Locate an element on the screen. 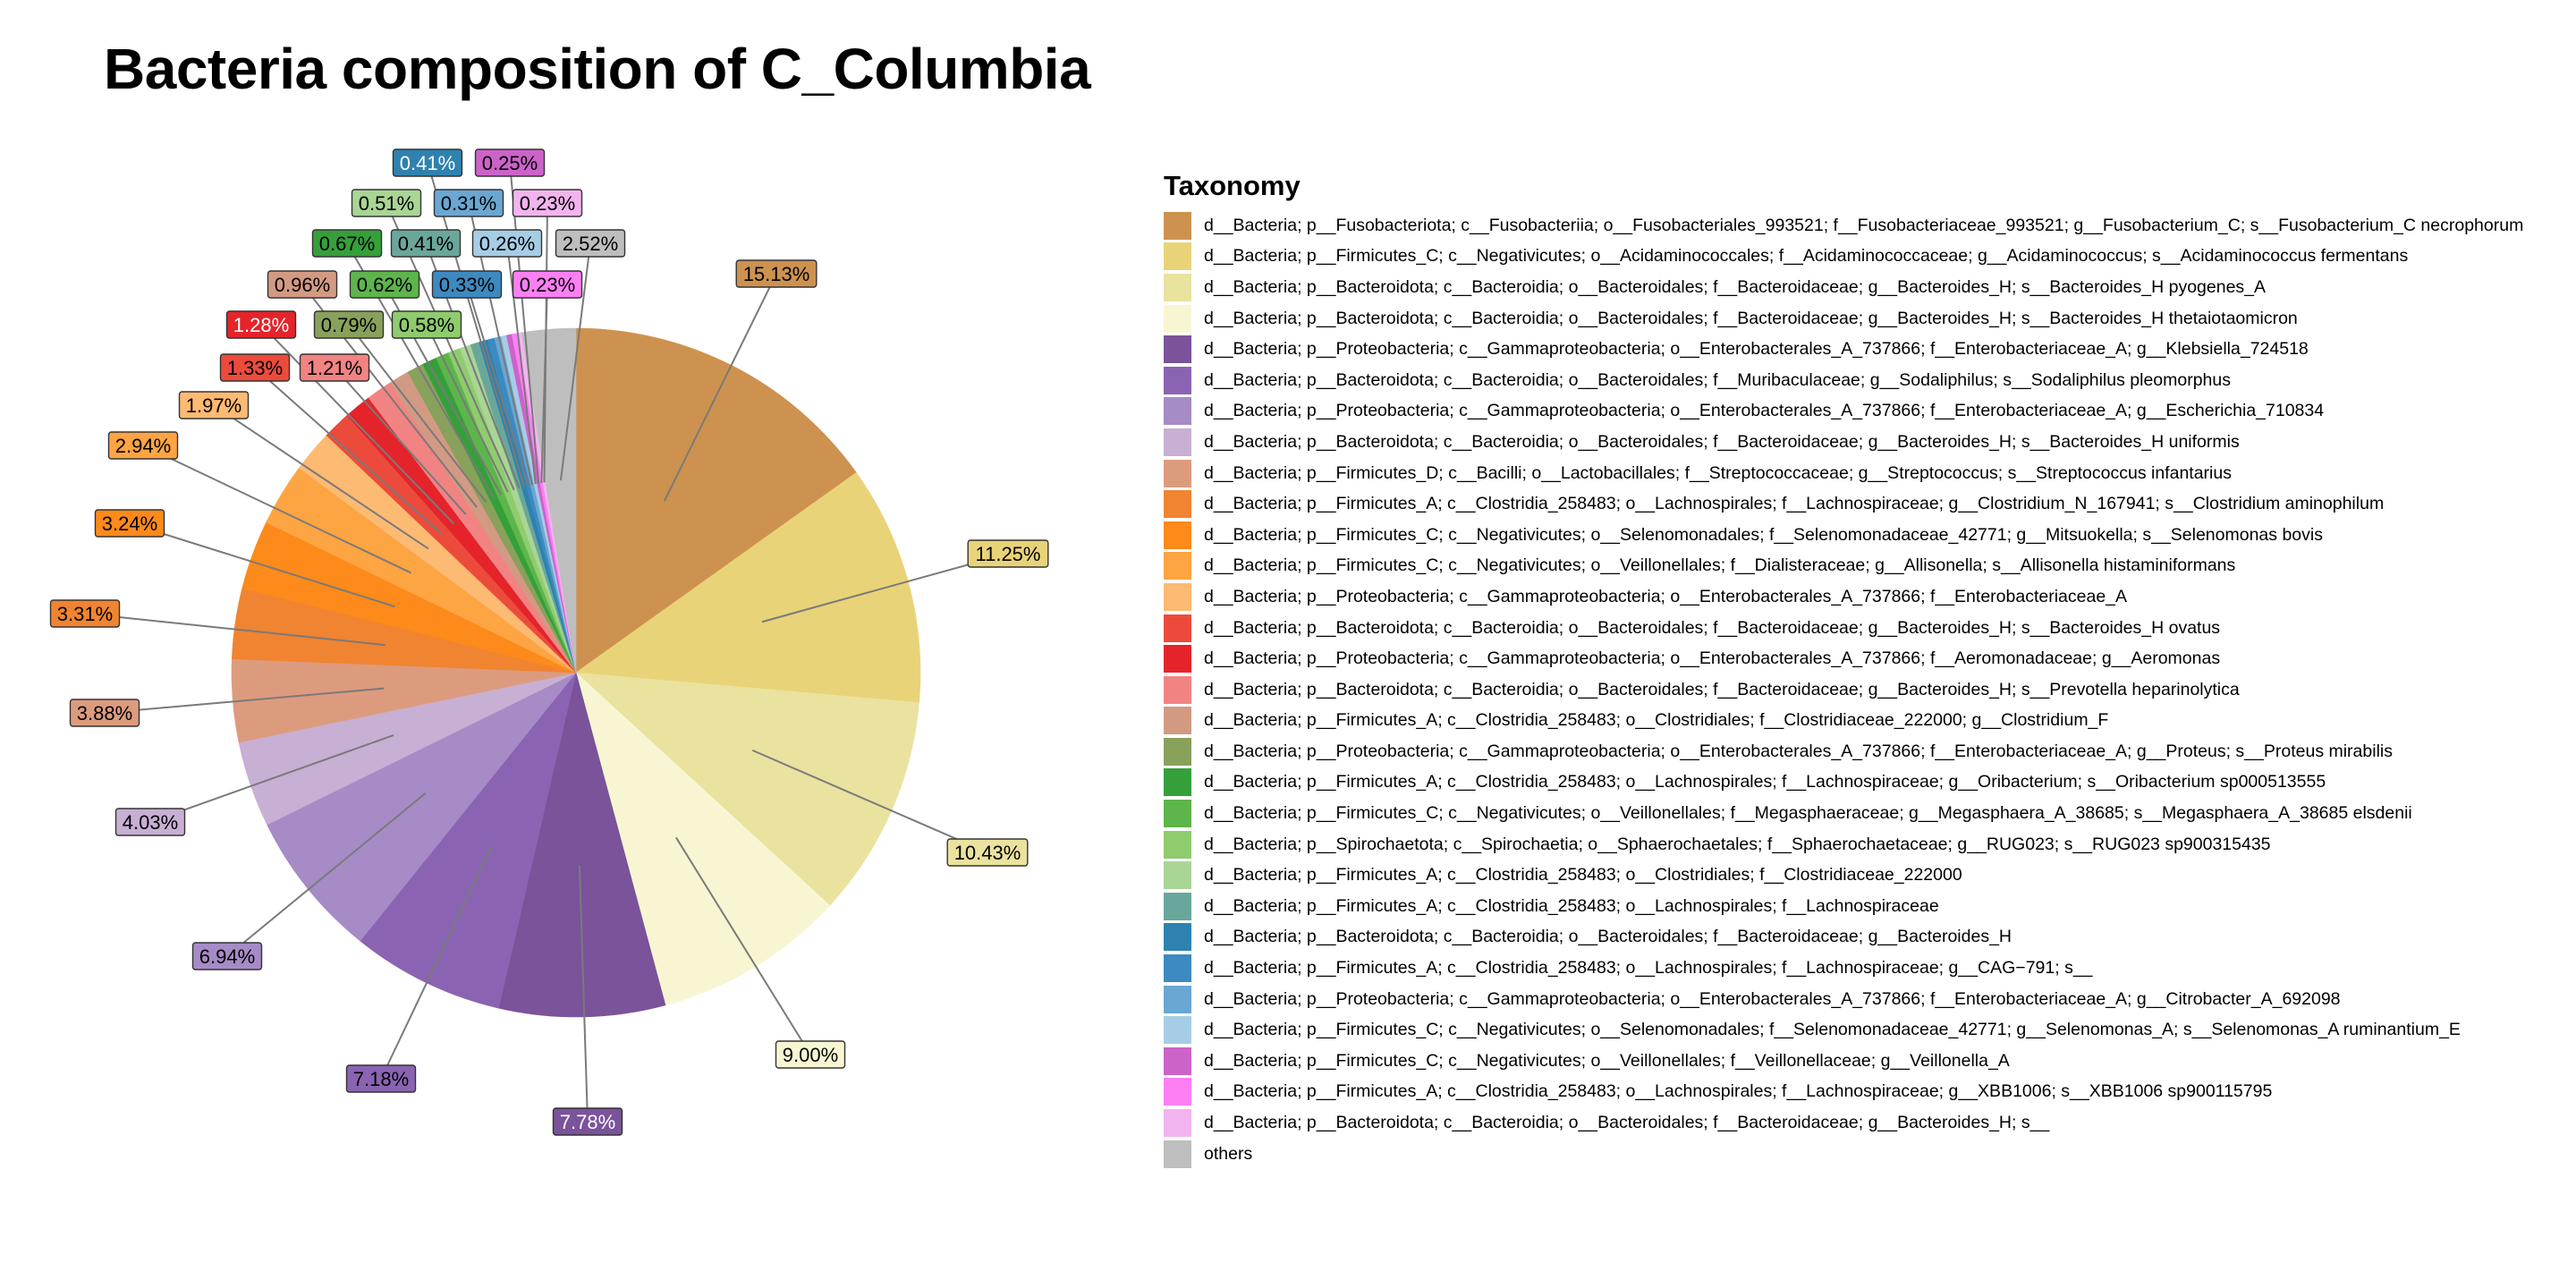 Image resolution: width=2576 pixels, height=1288 pixels. slice-percentage: 1.21% is located at coordinates (334, 368).